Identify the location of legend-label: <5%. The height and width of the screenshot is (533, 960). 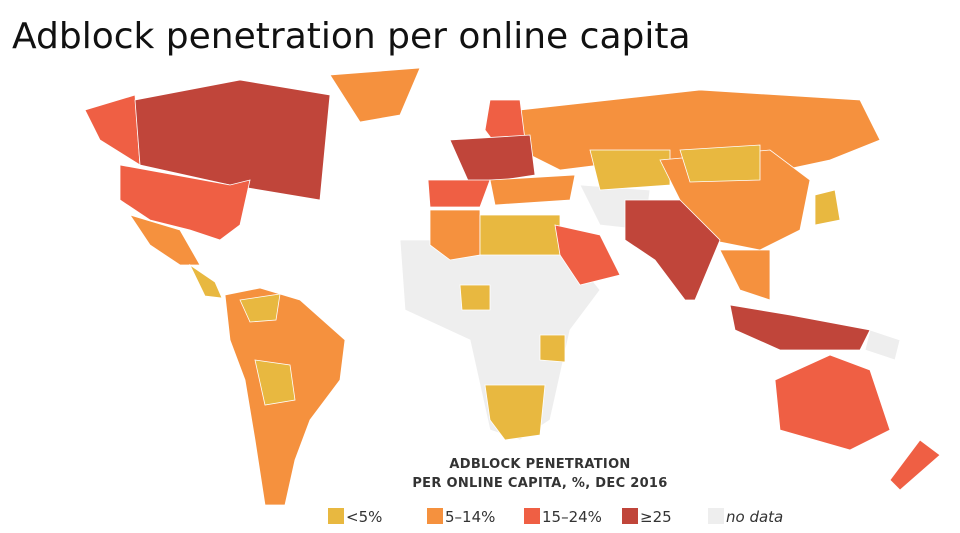
(364, 517).